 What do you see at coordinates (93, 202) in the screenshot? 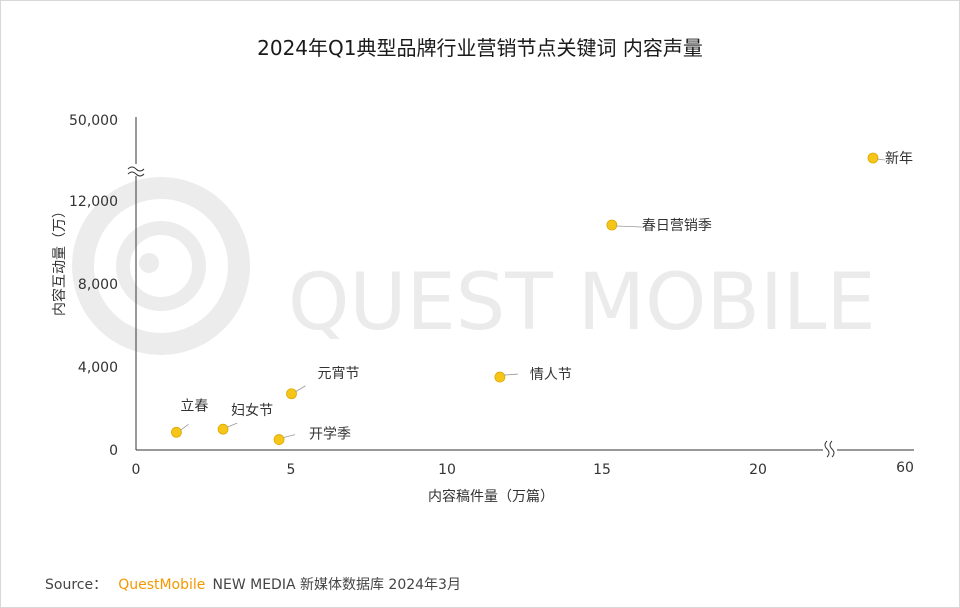
I see `y-tick-label: 12,000` at bounding box center [93, 202].